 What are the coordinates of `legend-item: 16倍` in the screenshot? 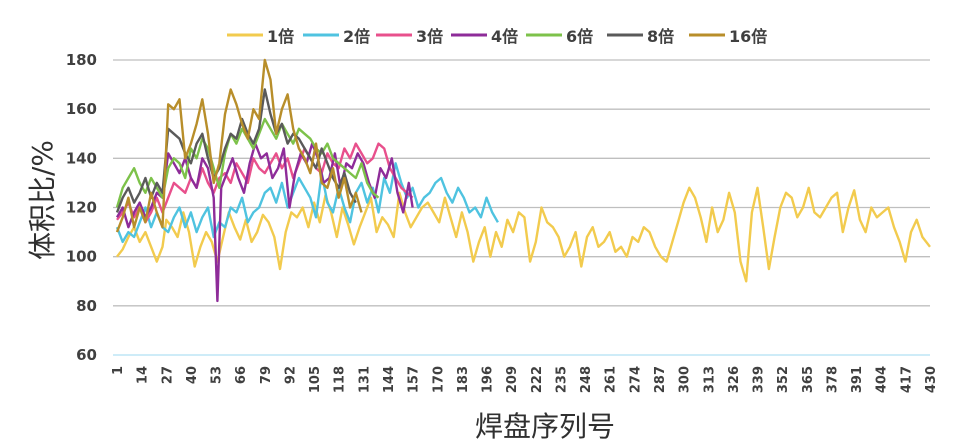 It's located at (728, 36).